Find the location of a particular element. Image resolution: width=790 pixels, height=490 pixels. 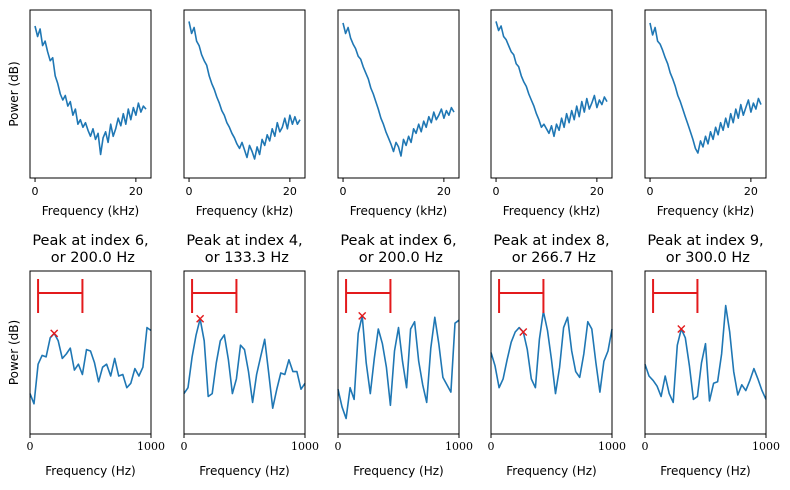

panel-title-line: Peak at index 8, is located at coordinates (551, 241).